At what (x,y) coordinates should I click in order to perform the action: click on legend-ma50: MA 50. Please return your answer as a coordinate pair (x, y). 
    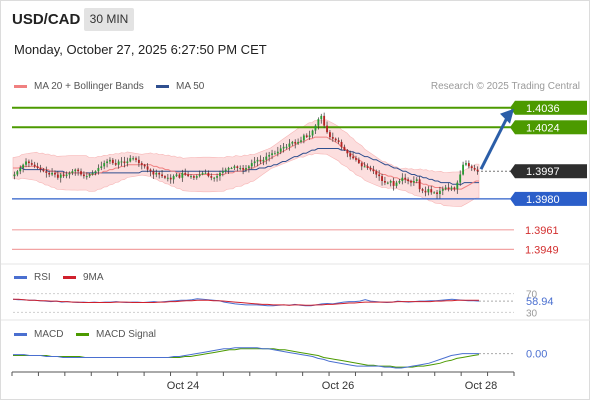
    Looking at the image, I should click on (180, 86).